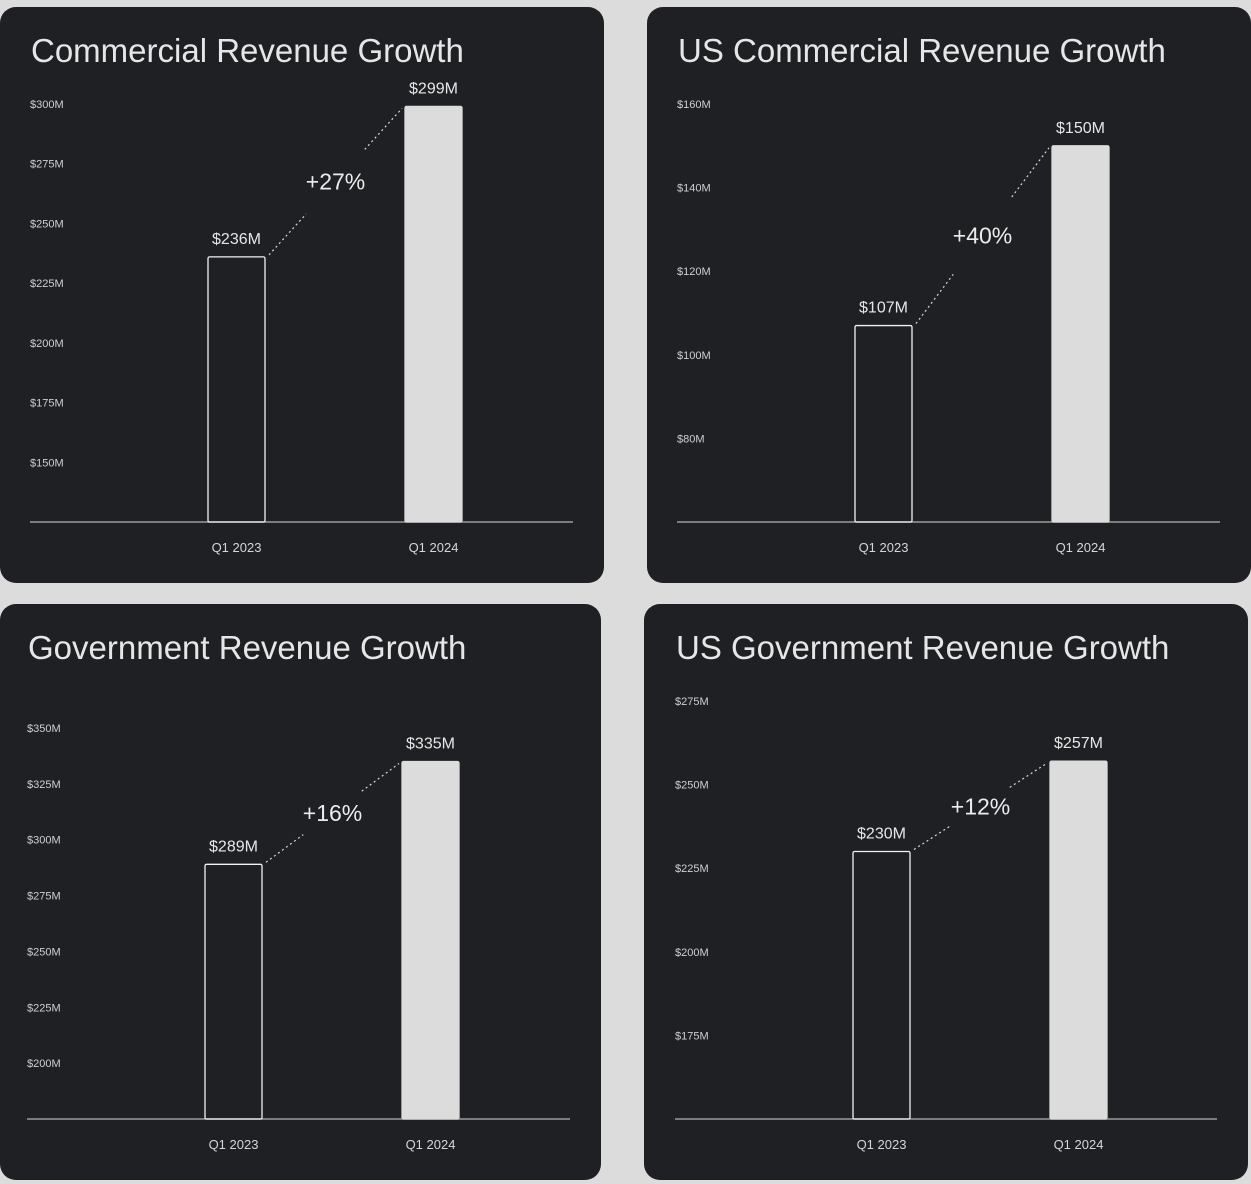 The height and width of the screenshot is (1184, 1251). Describe the element at coordinates (1080, 128) in the screenshot. I see `bar-value-label: $150M` at that location.